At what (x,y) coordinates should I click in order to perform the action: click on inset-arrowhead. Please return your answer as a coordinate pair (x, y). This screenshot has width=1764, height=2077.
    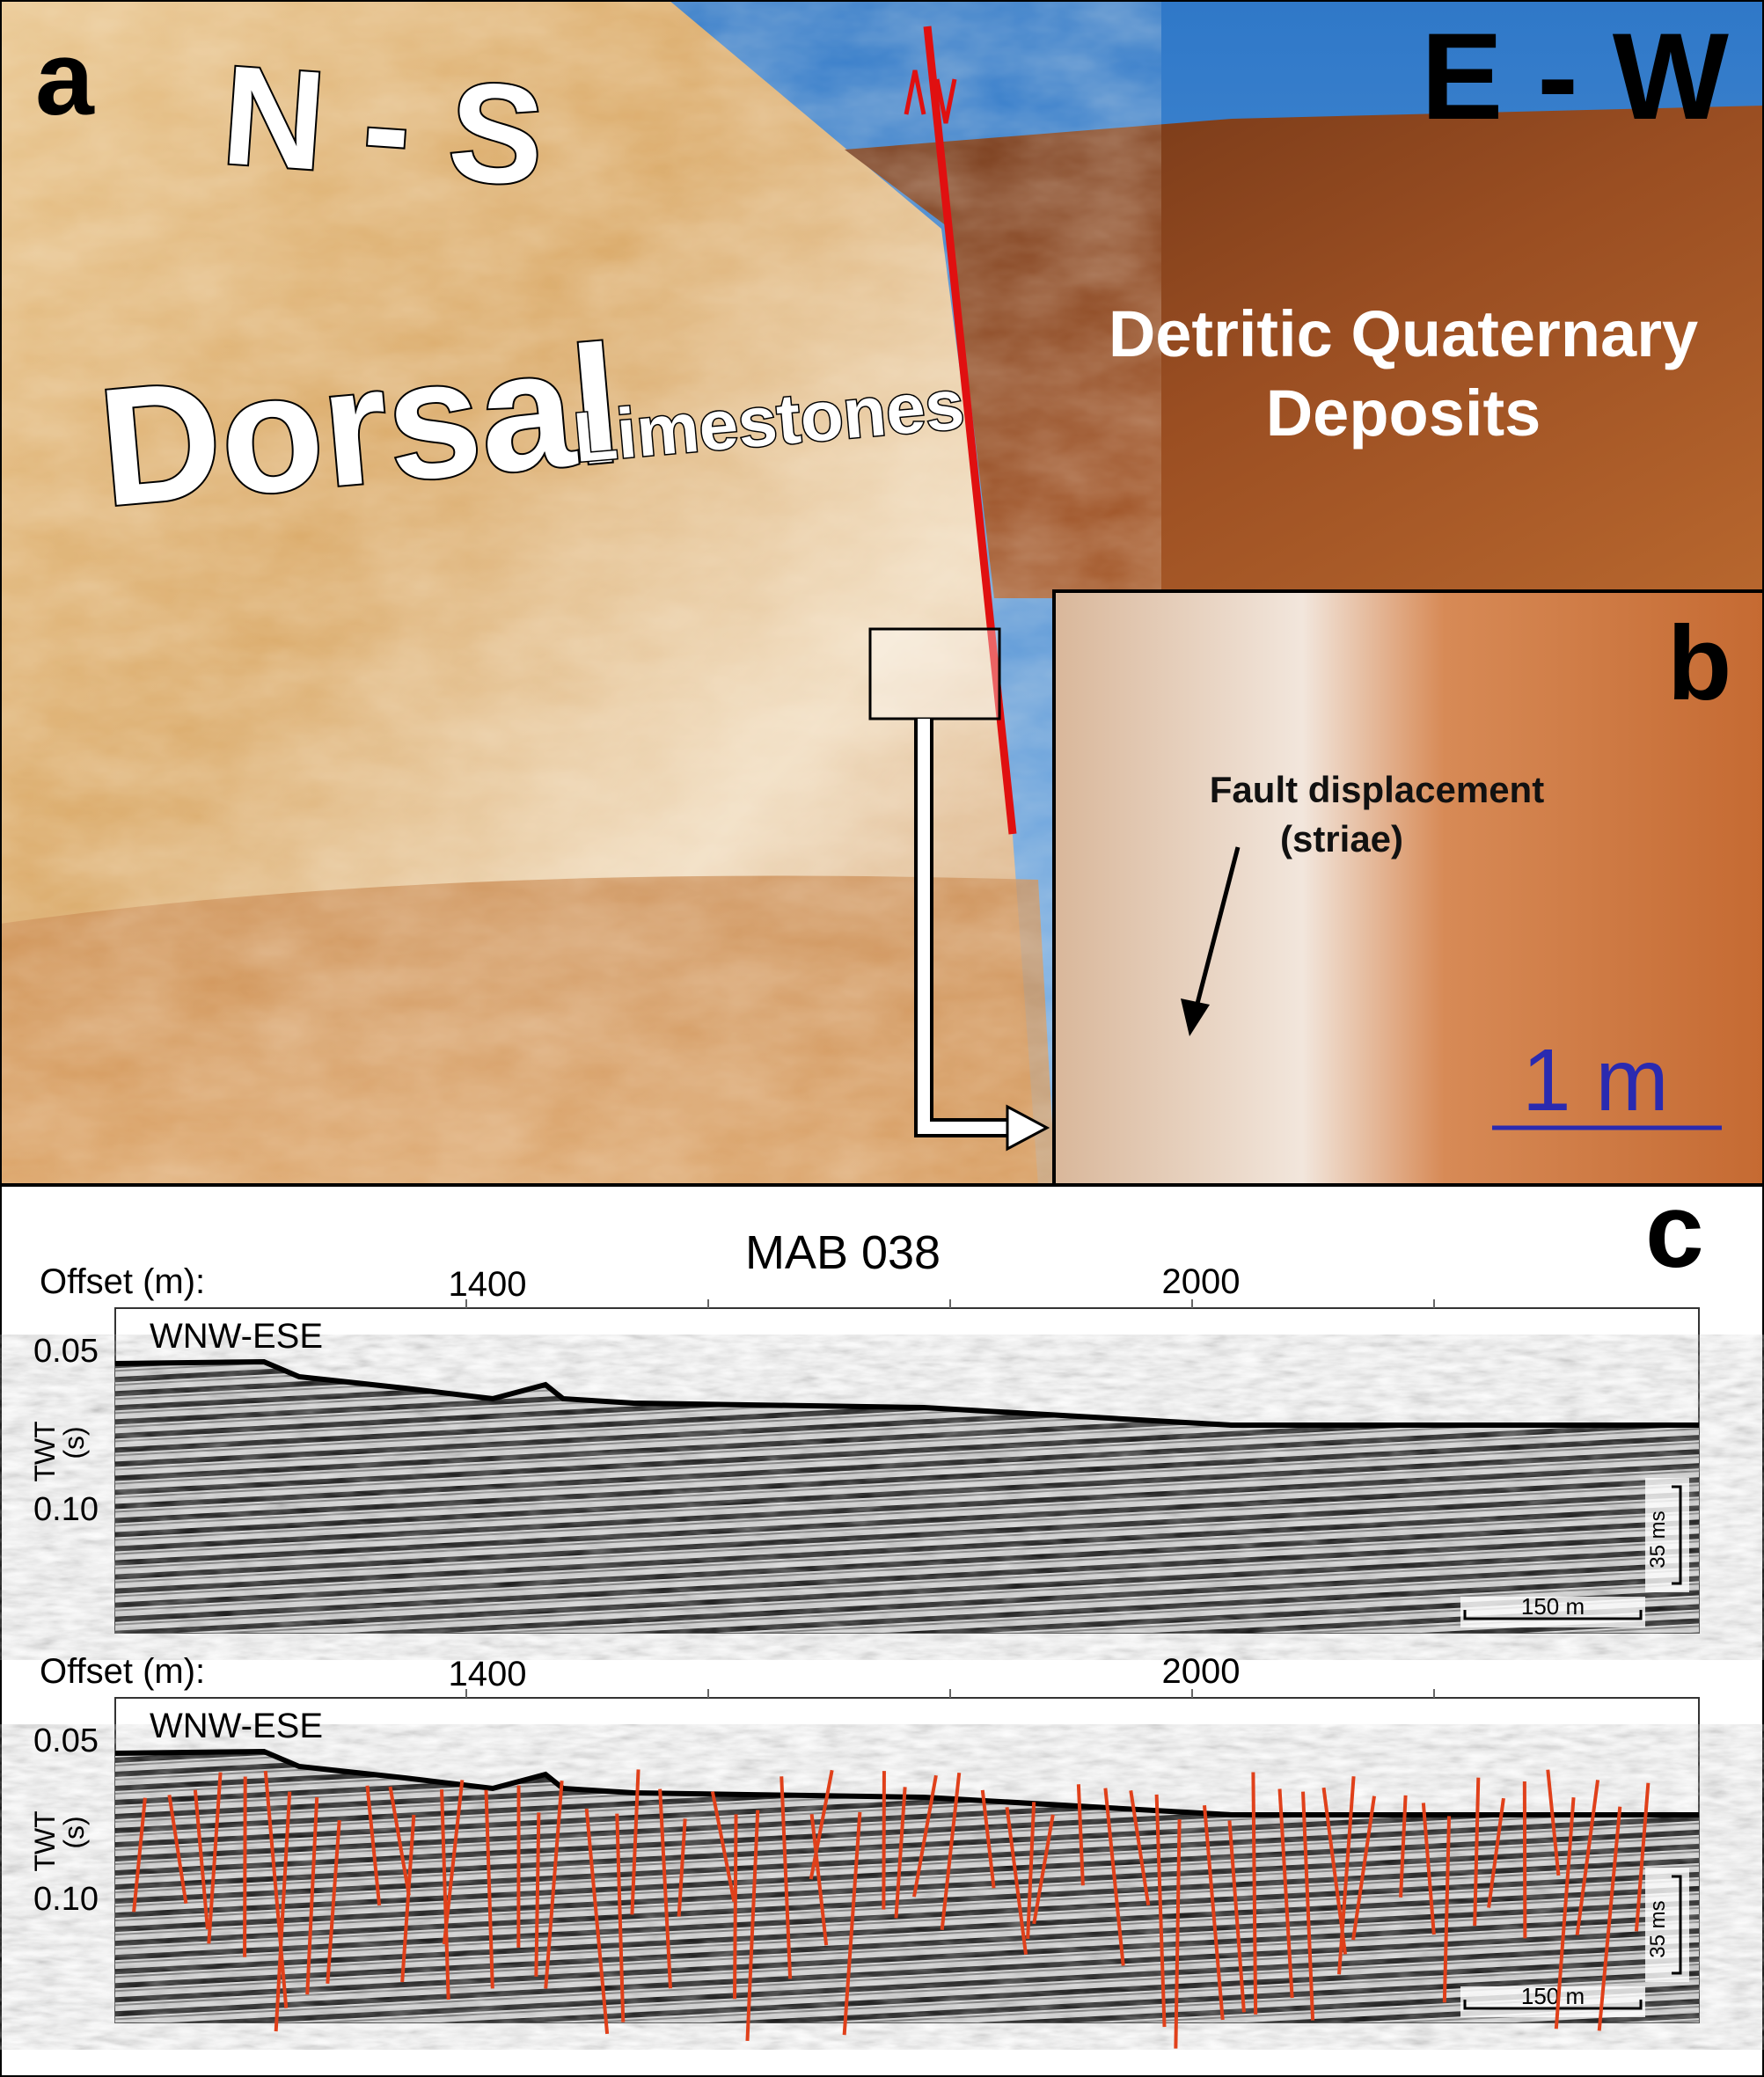
    Looking at the image, I should click on (1028, 1128).